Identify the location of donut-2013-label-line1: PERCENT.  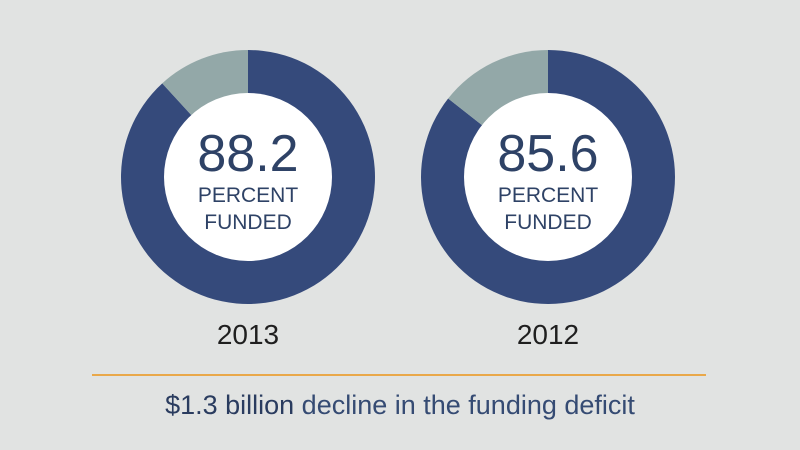
(248, 195).